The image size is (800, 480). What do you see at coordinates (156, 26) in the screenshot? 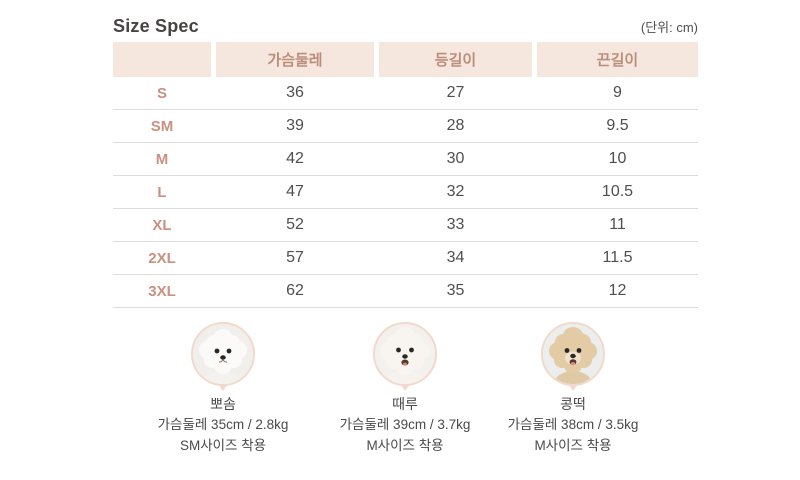
I see `page-title: Size Spec` at bounding box center [156, 26].